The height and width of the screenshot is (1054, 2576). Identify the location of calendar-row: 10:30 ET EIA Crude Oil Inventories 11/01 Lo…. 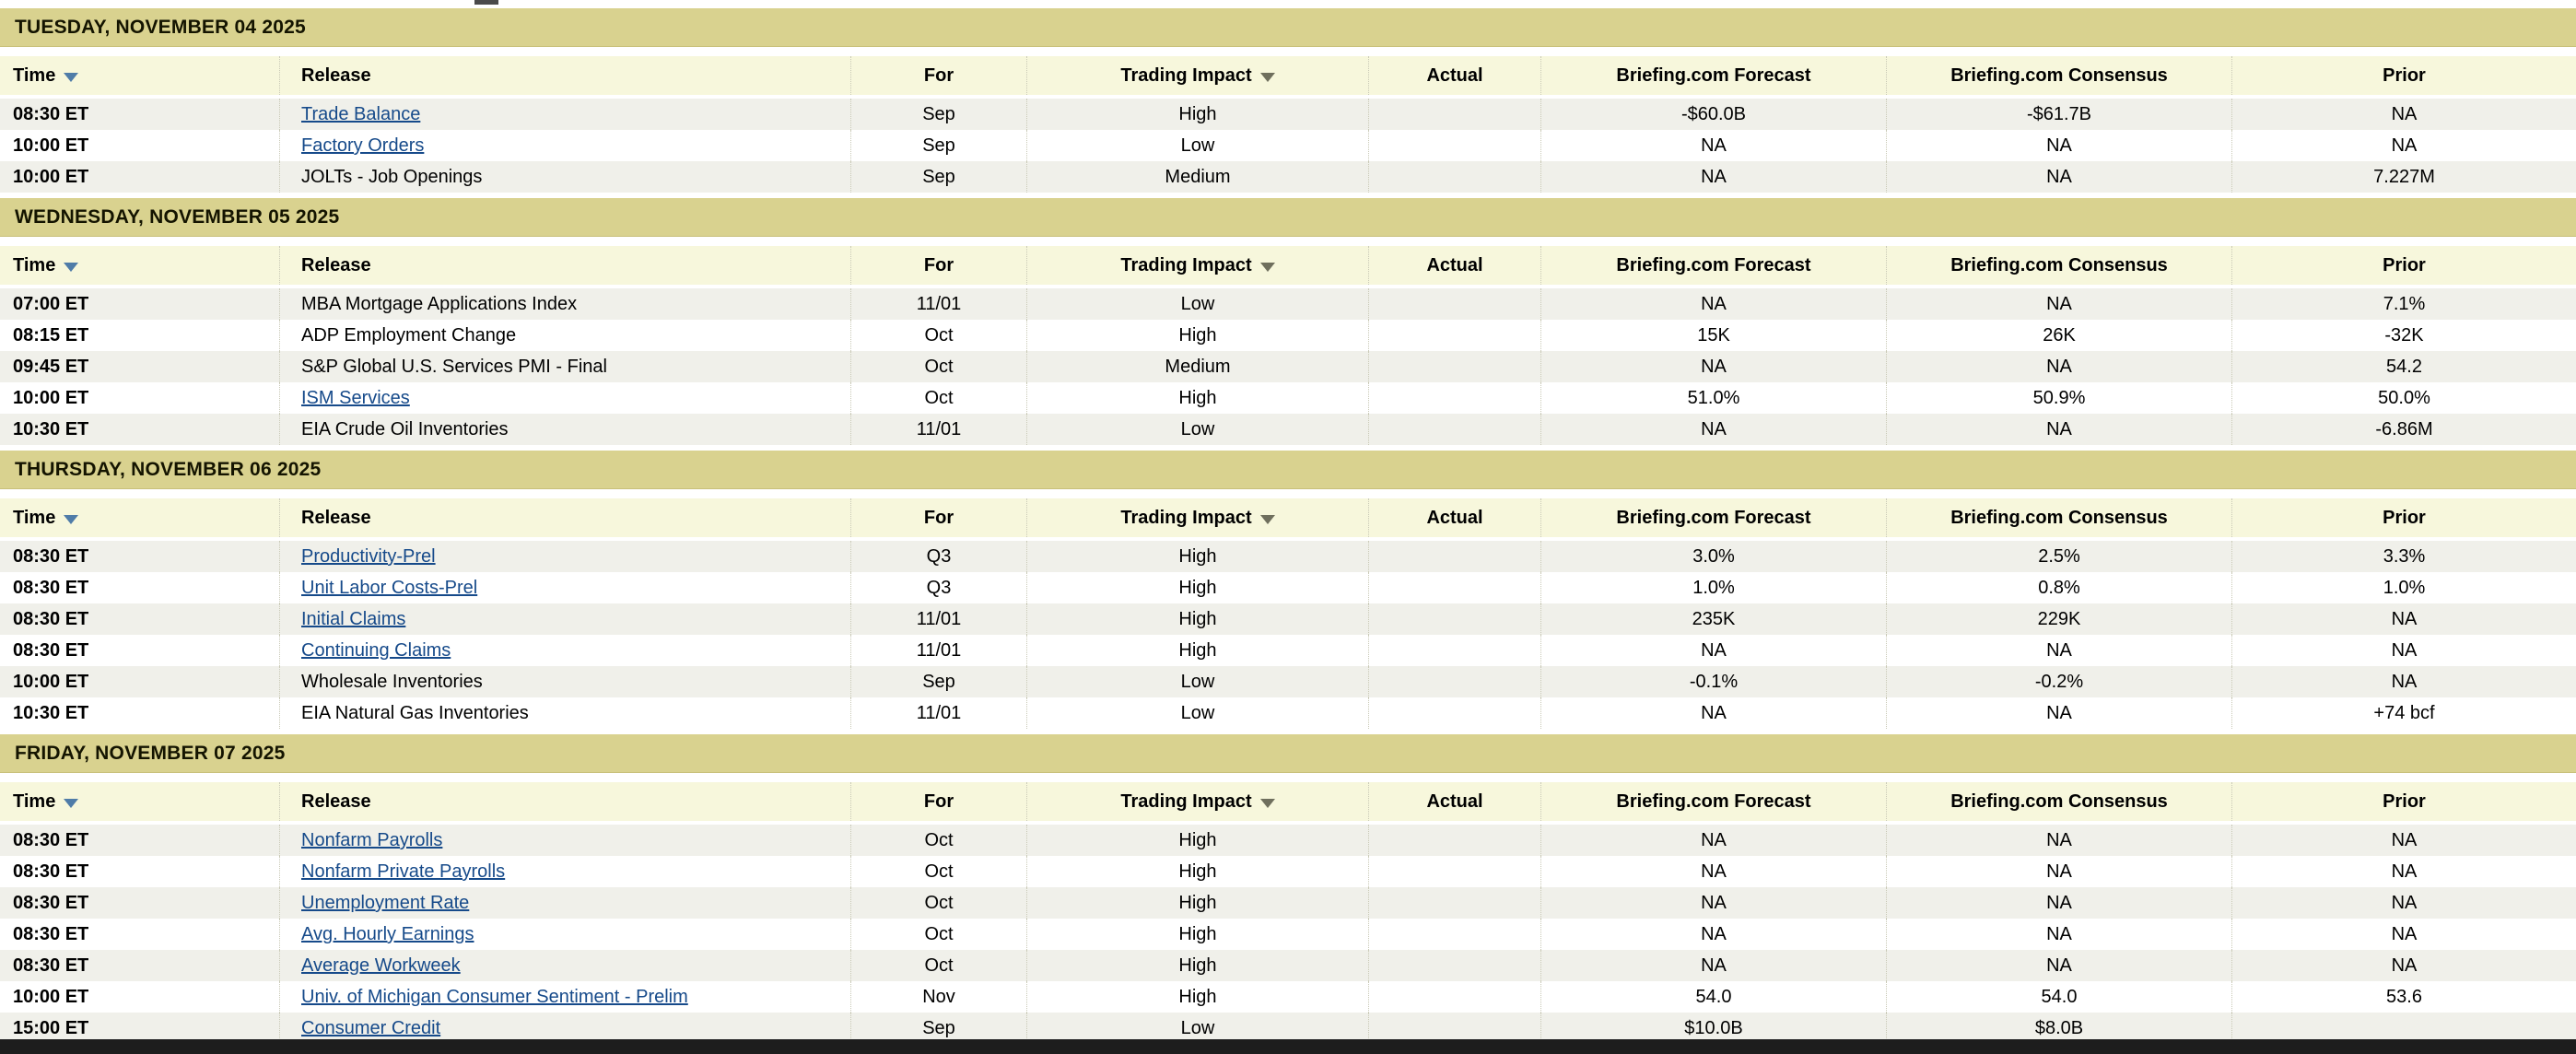
(1288, 429).